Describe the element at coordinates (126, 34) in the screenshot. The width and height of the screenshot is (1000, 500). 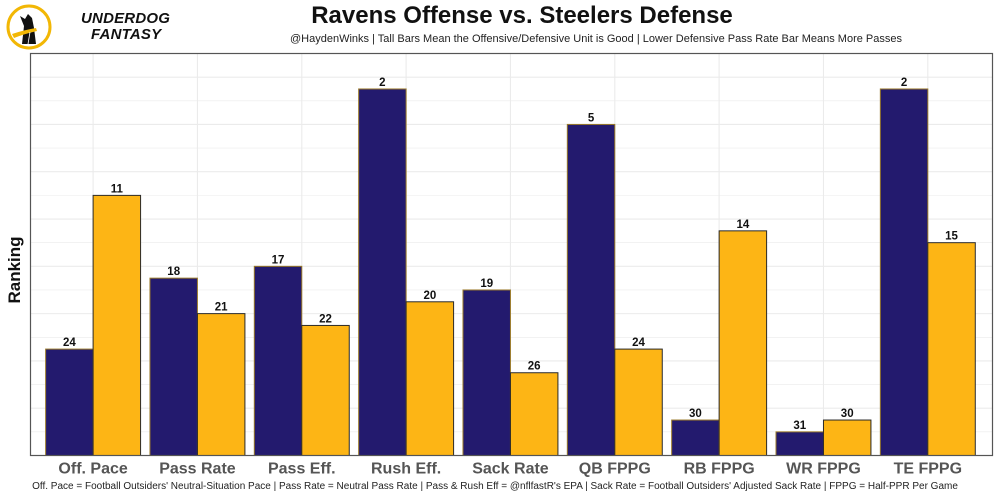
I see `logo-line-2: FANTASY` at that location.